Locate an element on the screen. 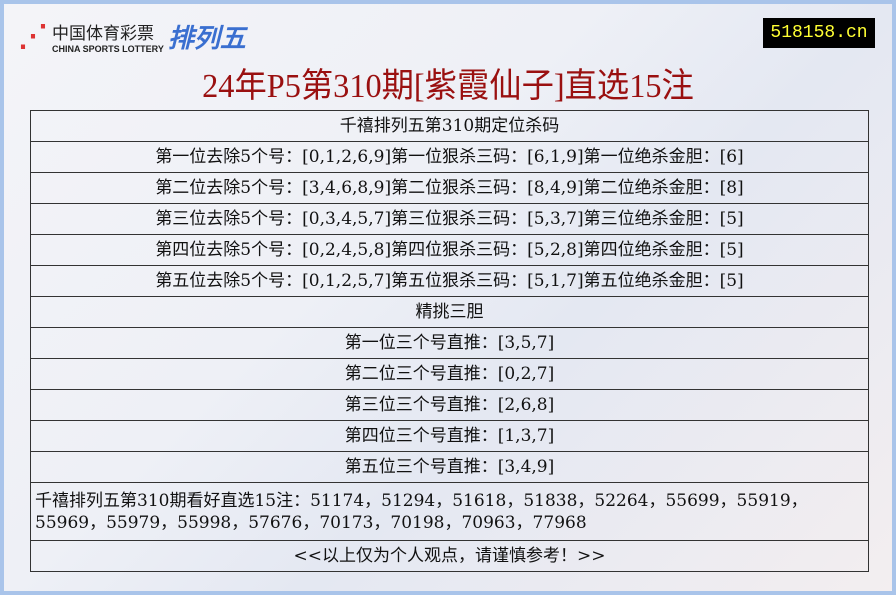 Image resolution: width=896 pixels, height=595 pixels. three-row: 第五位三个号直推：[3,4,9] is located at coordinates (449, 467).